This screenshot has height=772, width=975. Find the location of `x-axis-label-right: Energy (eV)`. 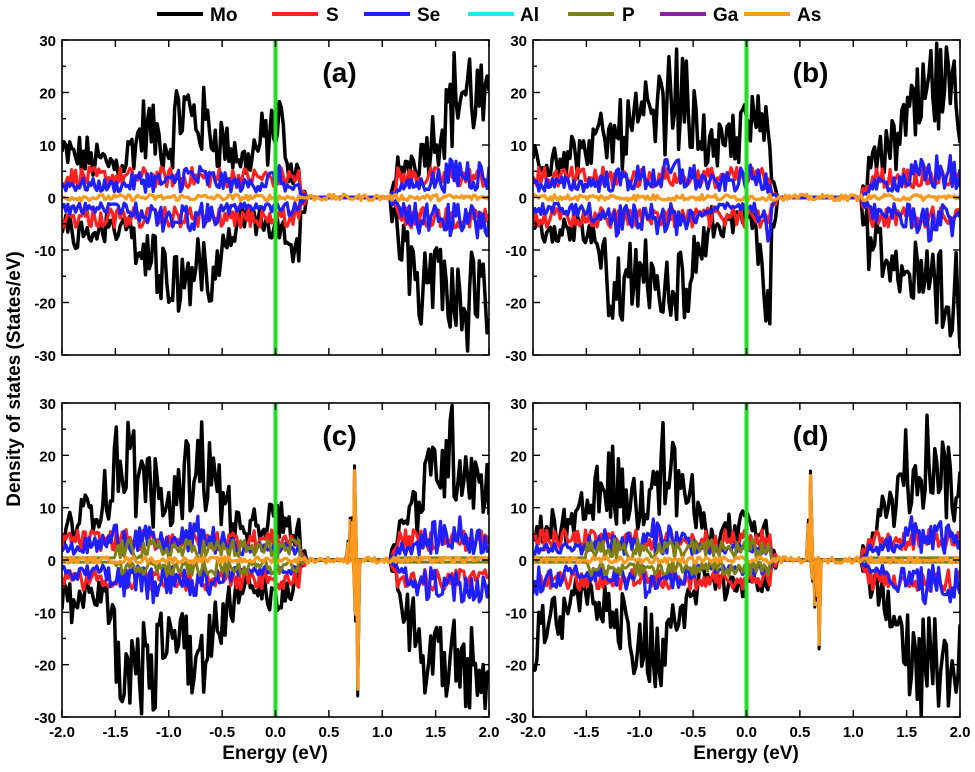

x-axis-label-right: Energy (eV) is located at coordinates (746, 753).